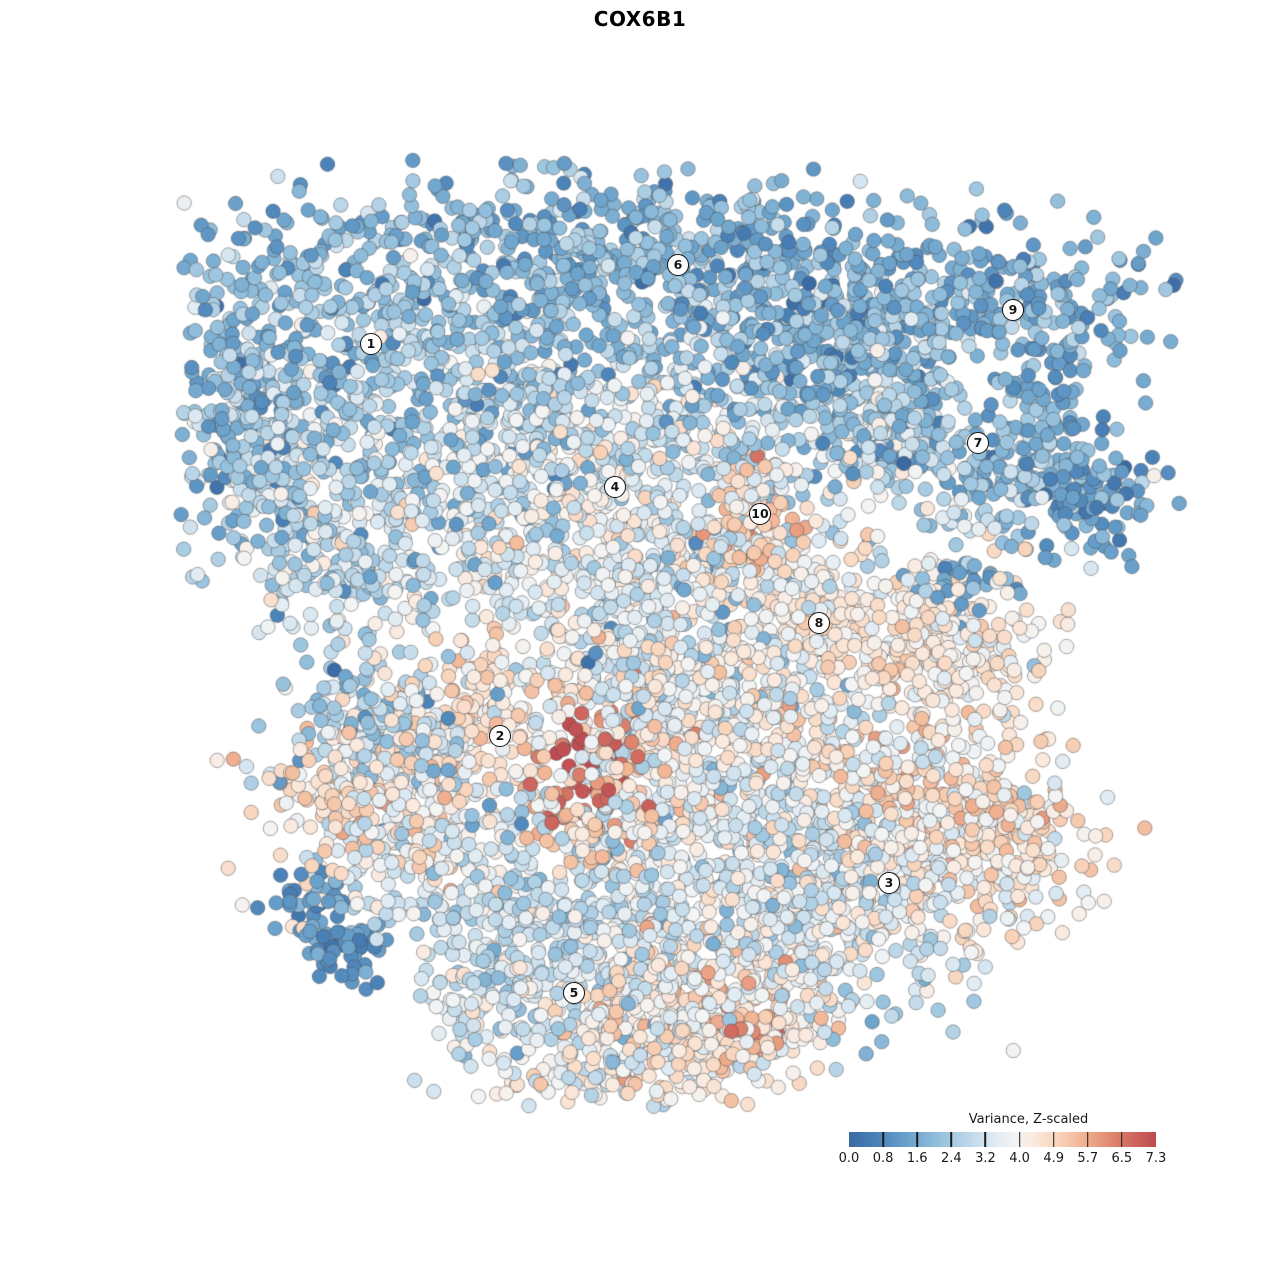 This screenshot has width=1280, height=1280. Describe the element at coordinates (1122, 1158) in the screenshot. I see `colorbar-tick-label: 6.5` at that location.